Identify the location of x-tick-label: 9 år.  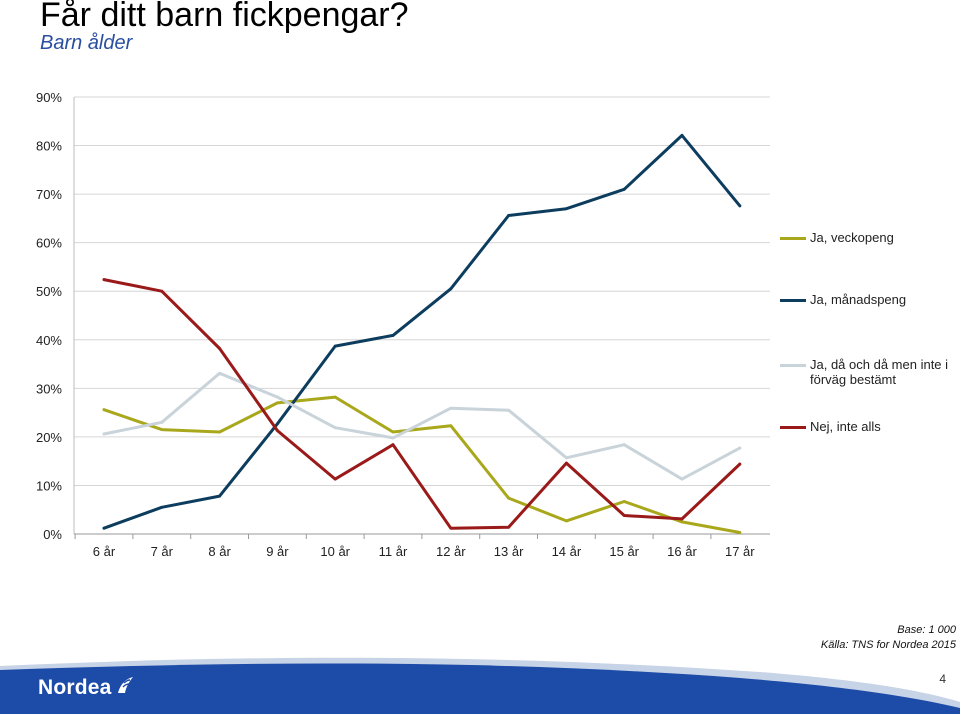
(277, 551).